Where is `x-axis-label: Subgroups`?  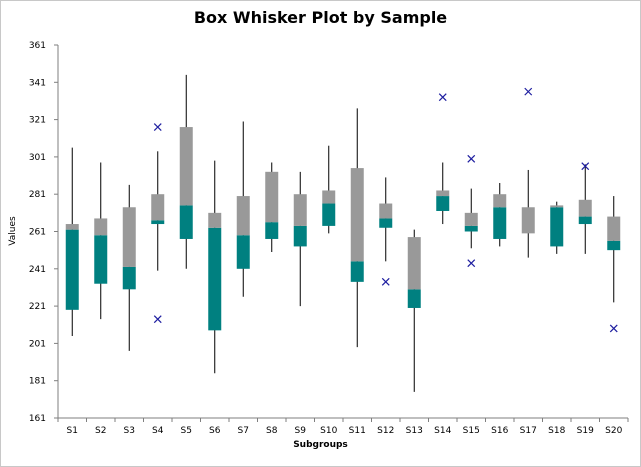 x-axis-label: Subgroups is located at coordinates (320, 445).